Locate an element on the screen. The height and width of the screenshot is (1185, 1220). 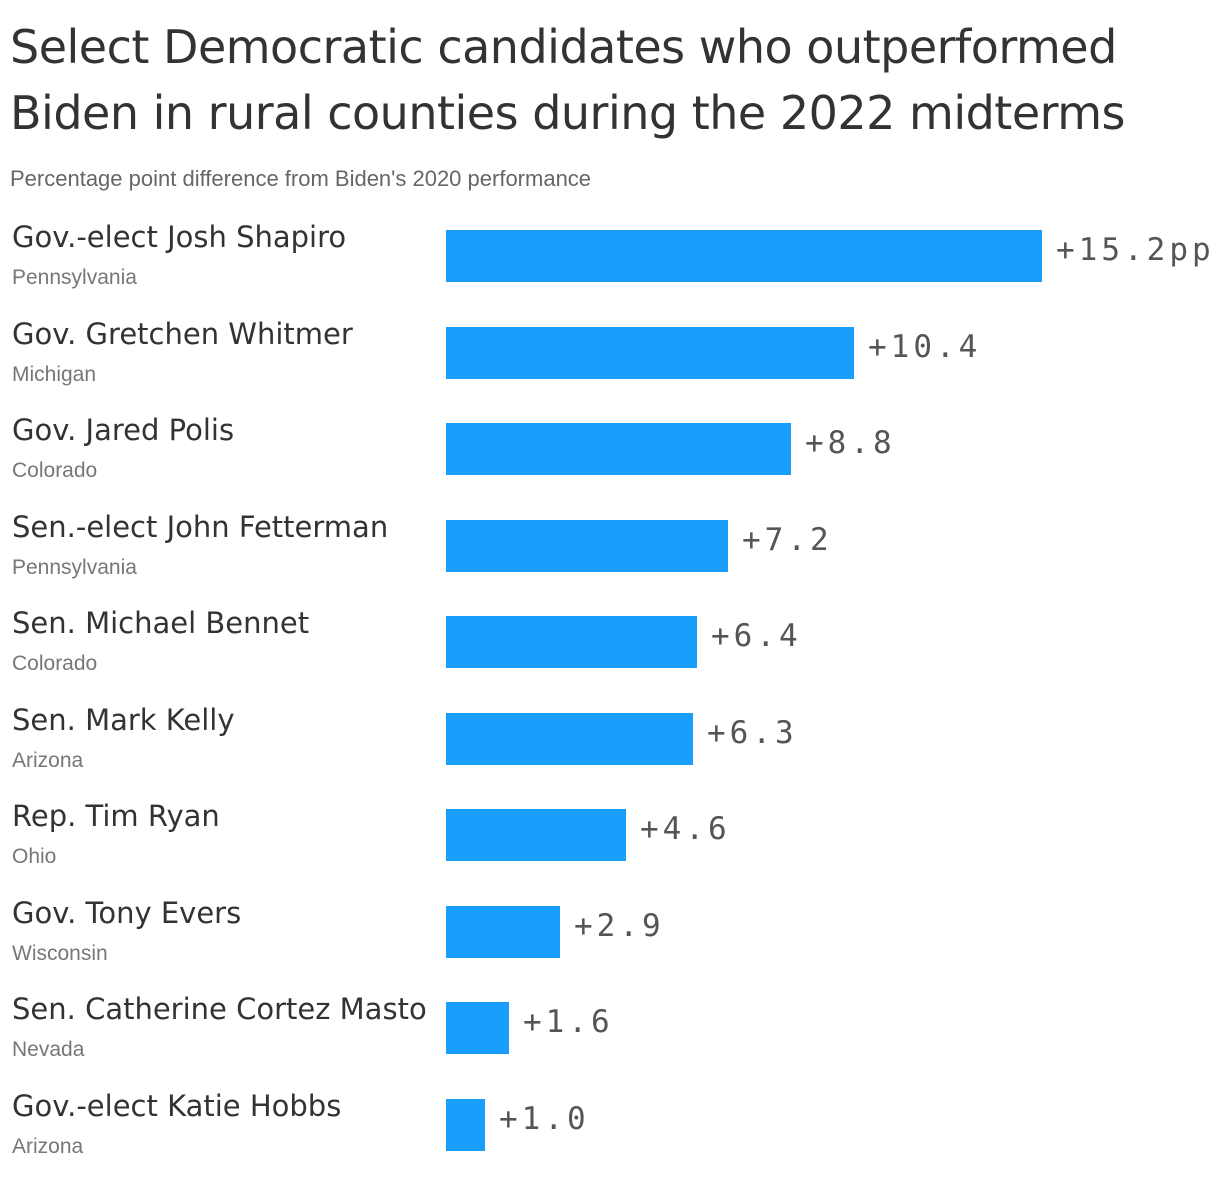
bar-row: Sen. Catherine Cortez Masto Nevada +1.6 is located at coordinates (610, 1040).